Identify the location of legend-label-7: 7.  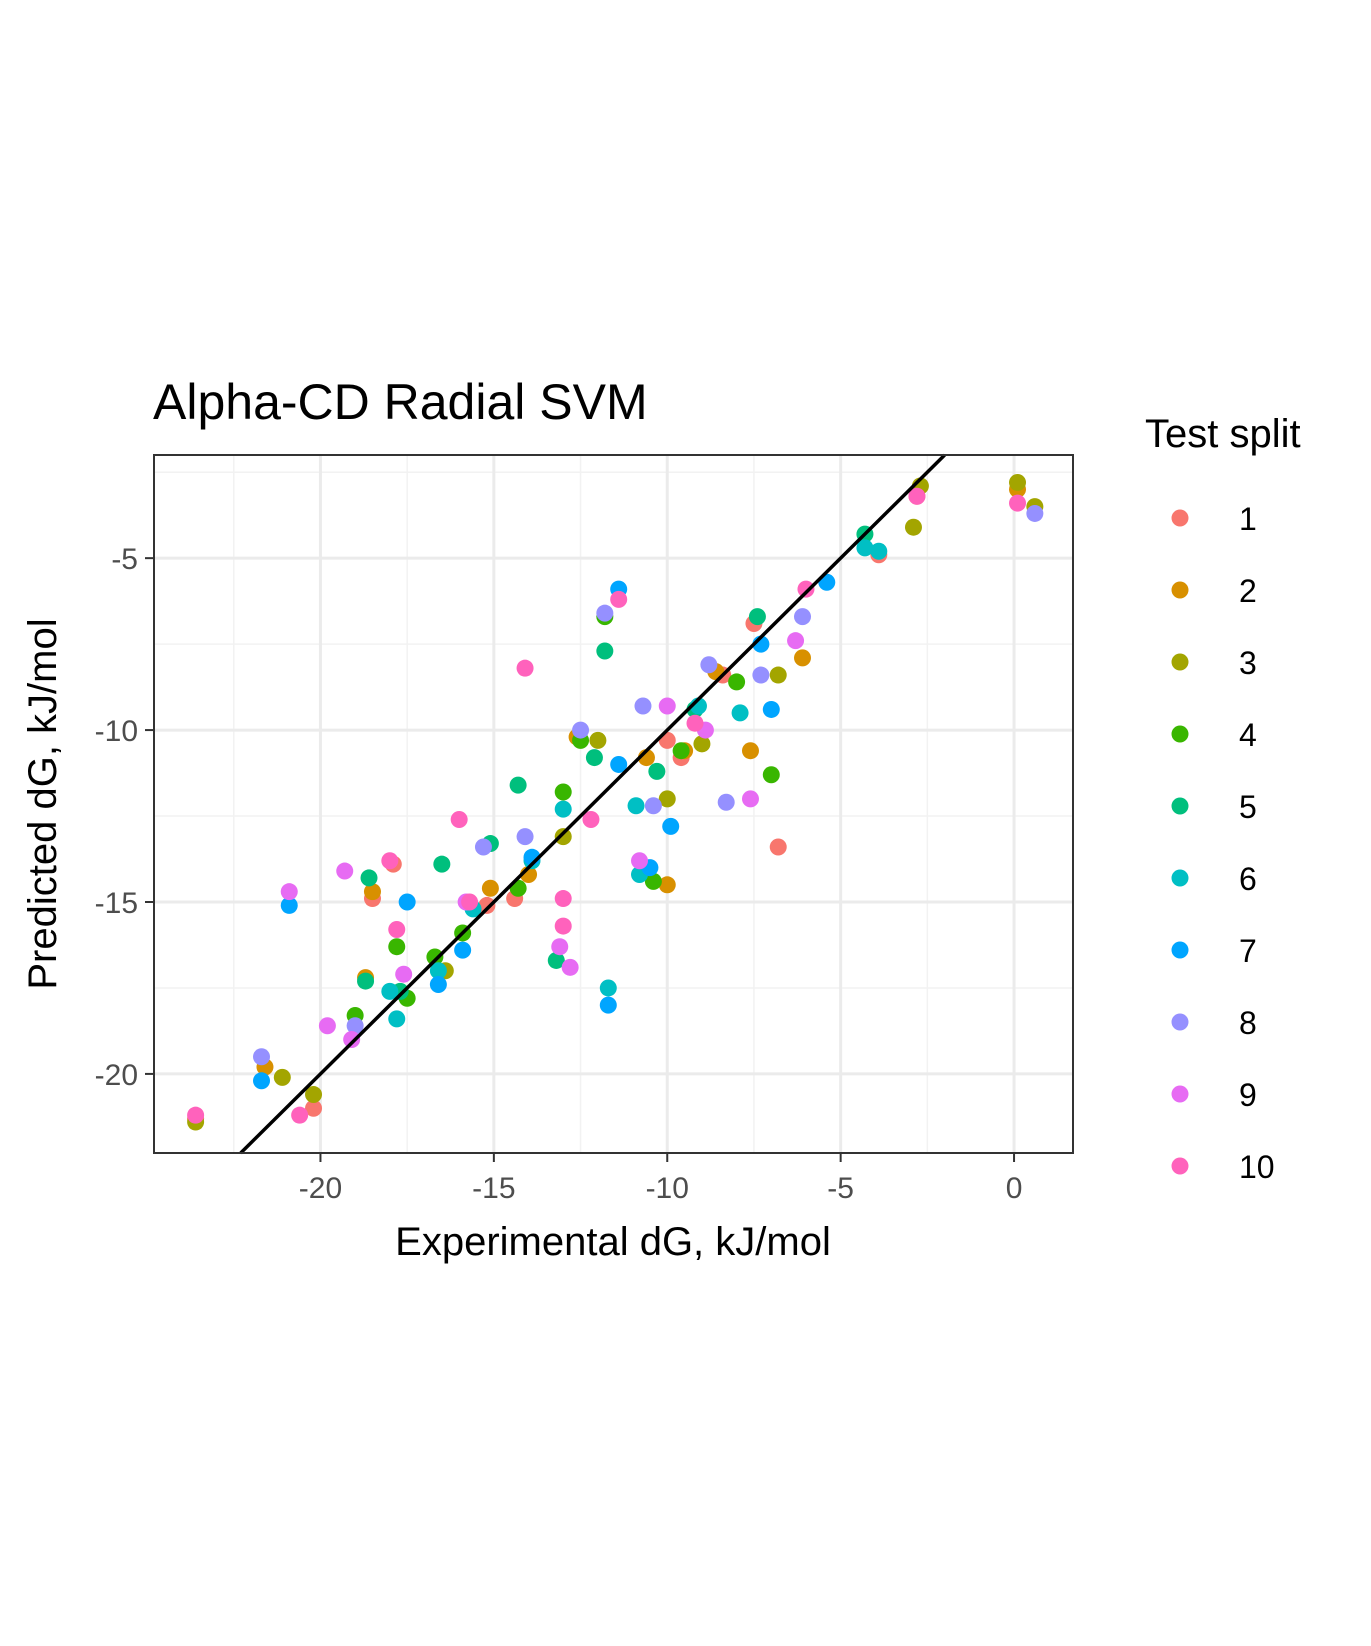
(1248, 951).